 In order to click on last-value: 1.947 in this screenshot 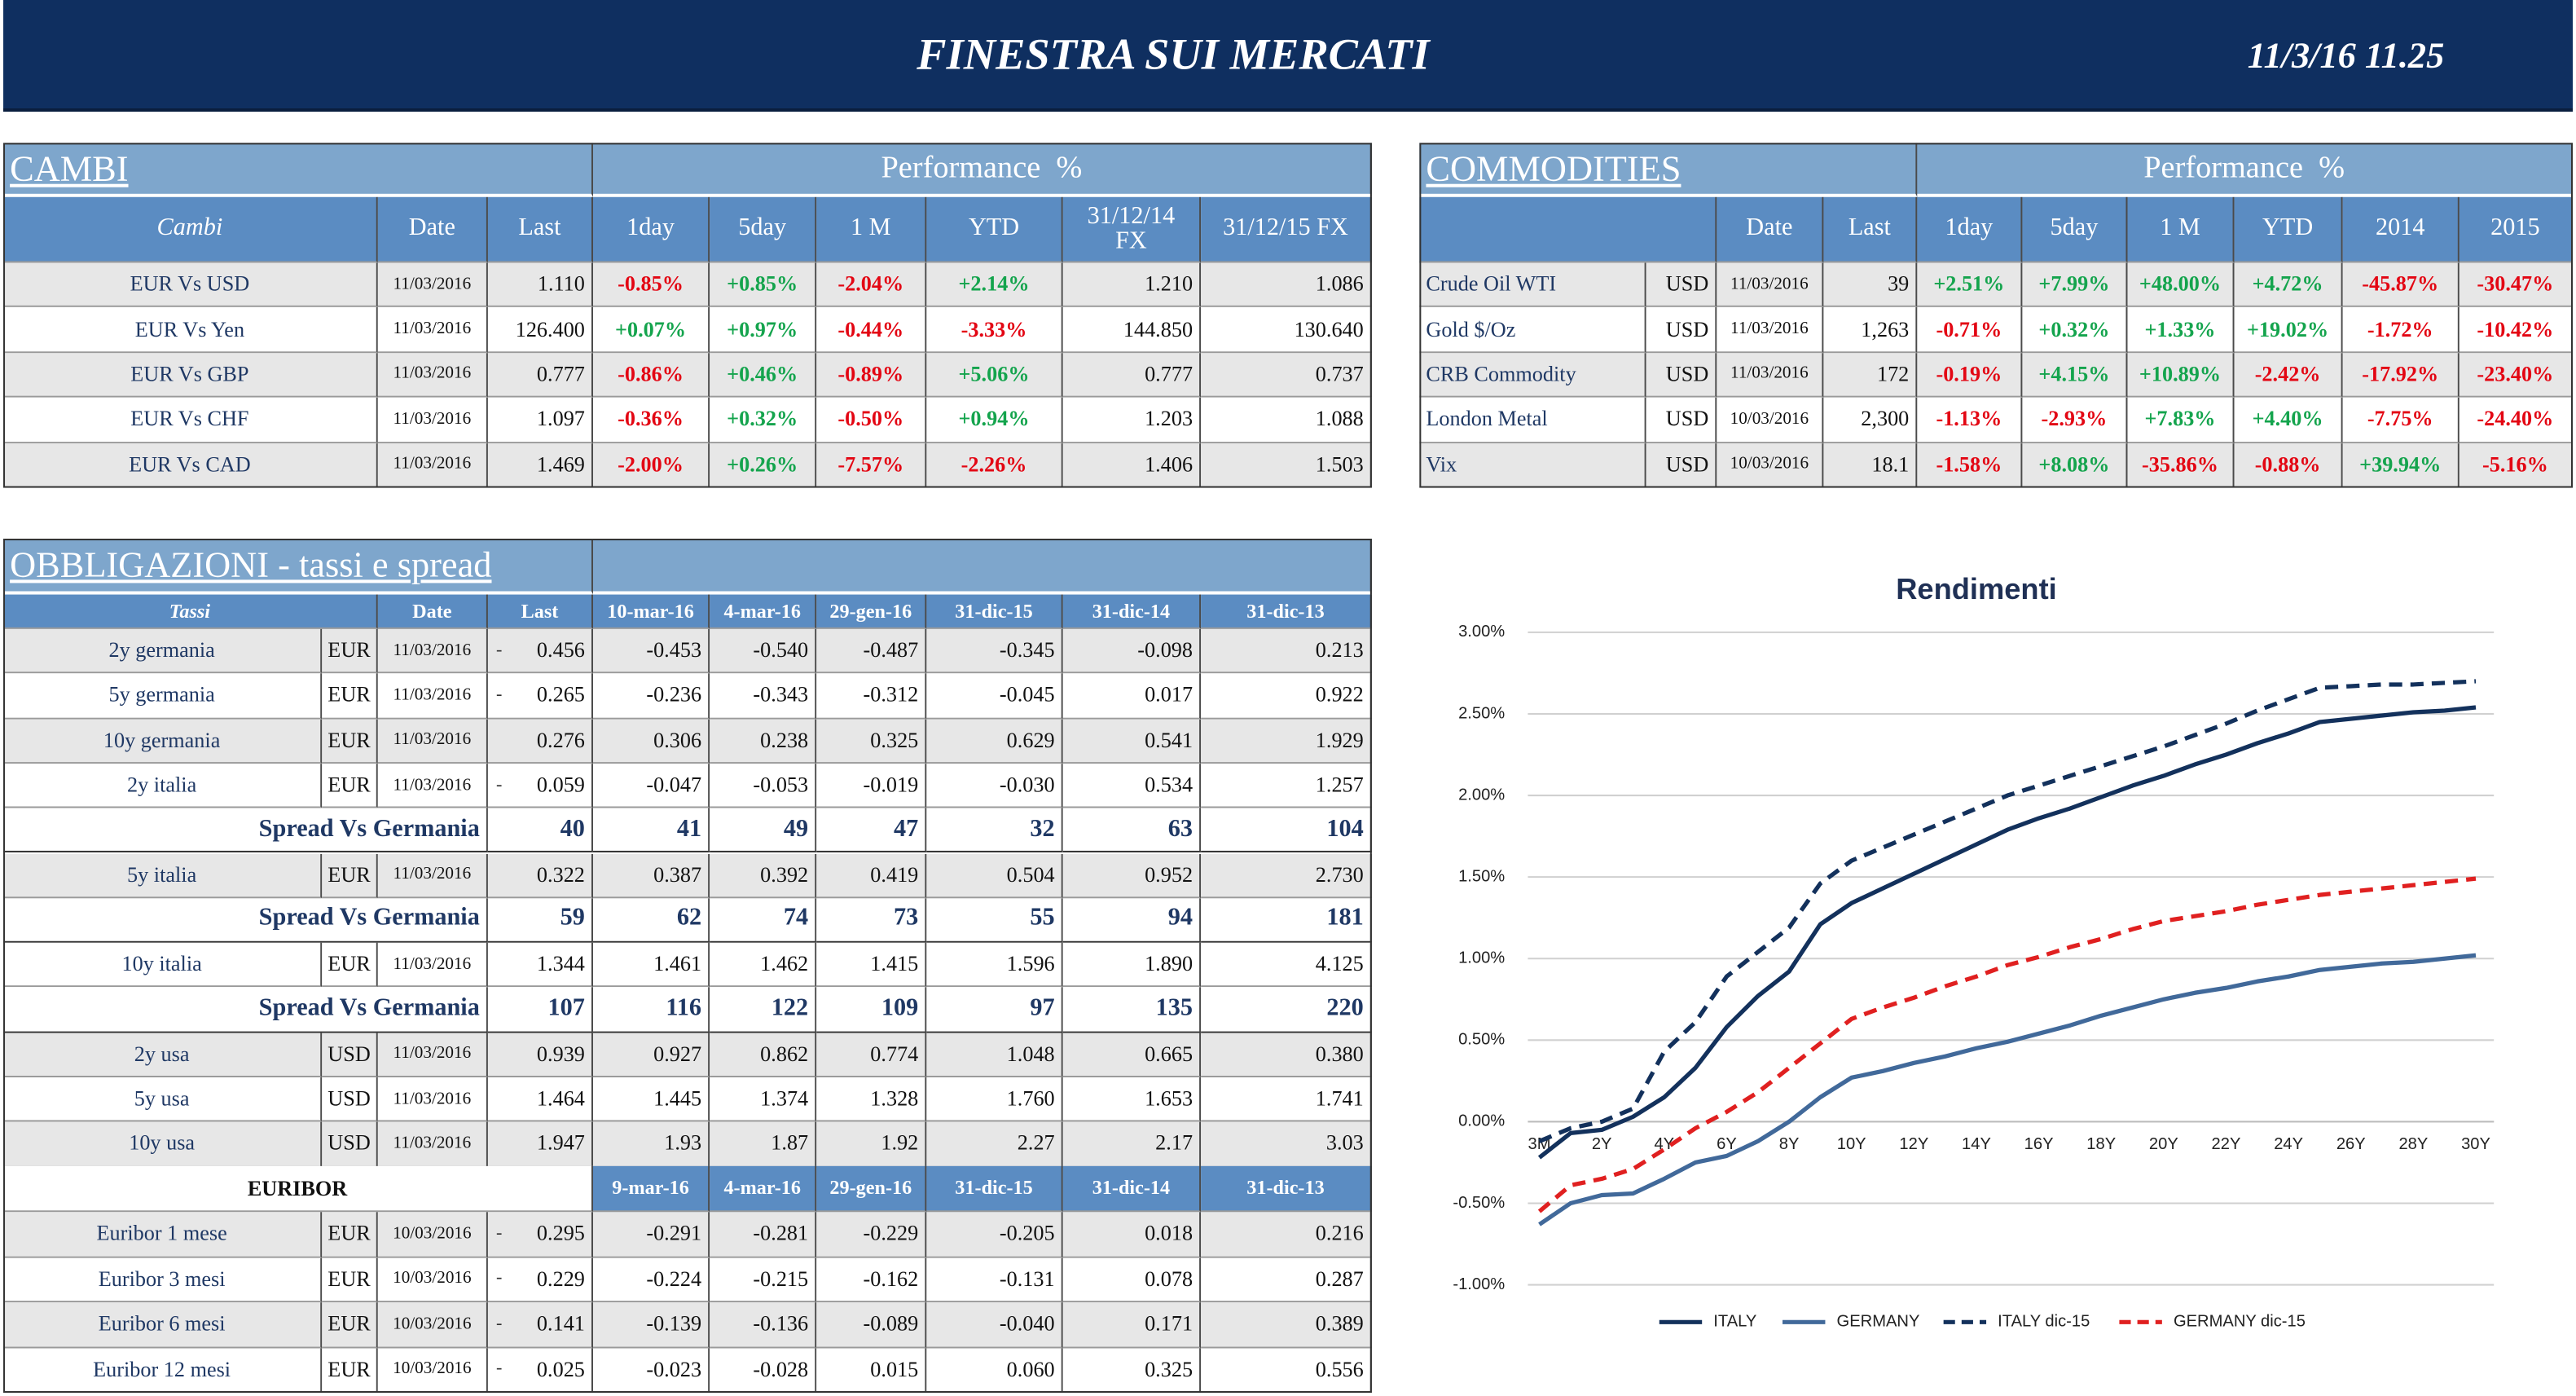, I will do `click(540, 1145)`.